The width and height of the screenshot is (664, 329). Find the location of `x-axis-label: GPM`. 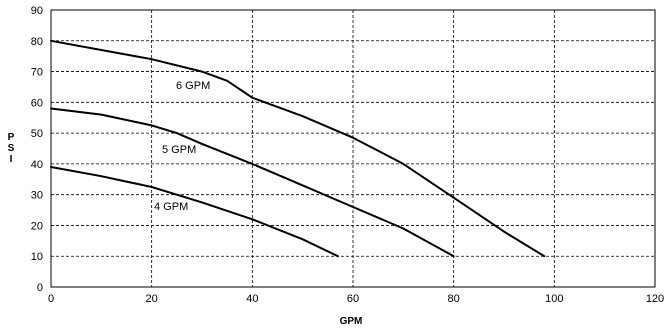

x-axis-label: GPM is located at coordinates (351, 321).